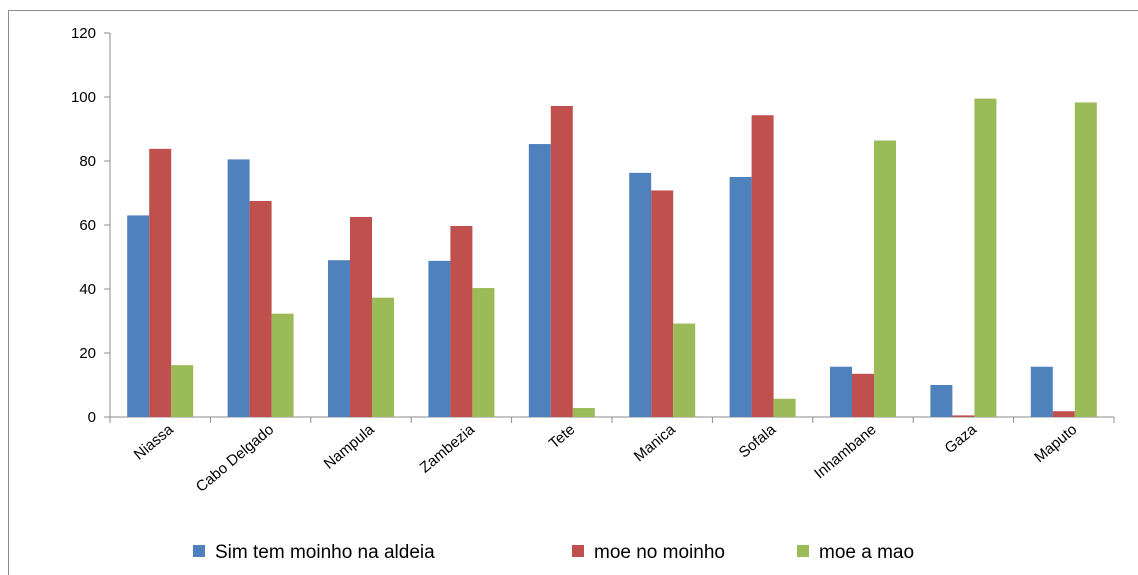 The image size is (1138, 575). Describe the element at coordinates (83, 97) in the screenshot. I see `y-tick-label: 100` at that location.